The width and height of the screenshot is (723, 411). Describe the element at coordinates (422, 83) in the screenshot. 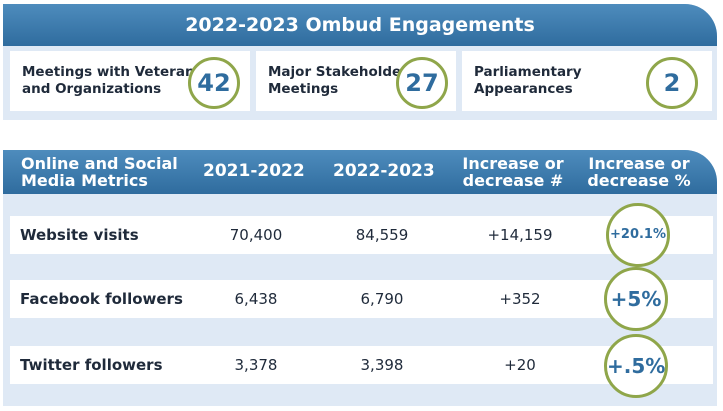

I see `stat-value-circle: 27` at that location.